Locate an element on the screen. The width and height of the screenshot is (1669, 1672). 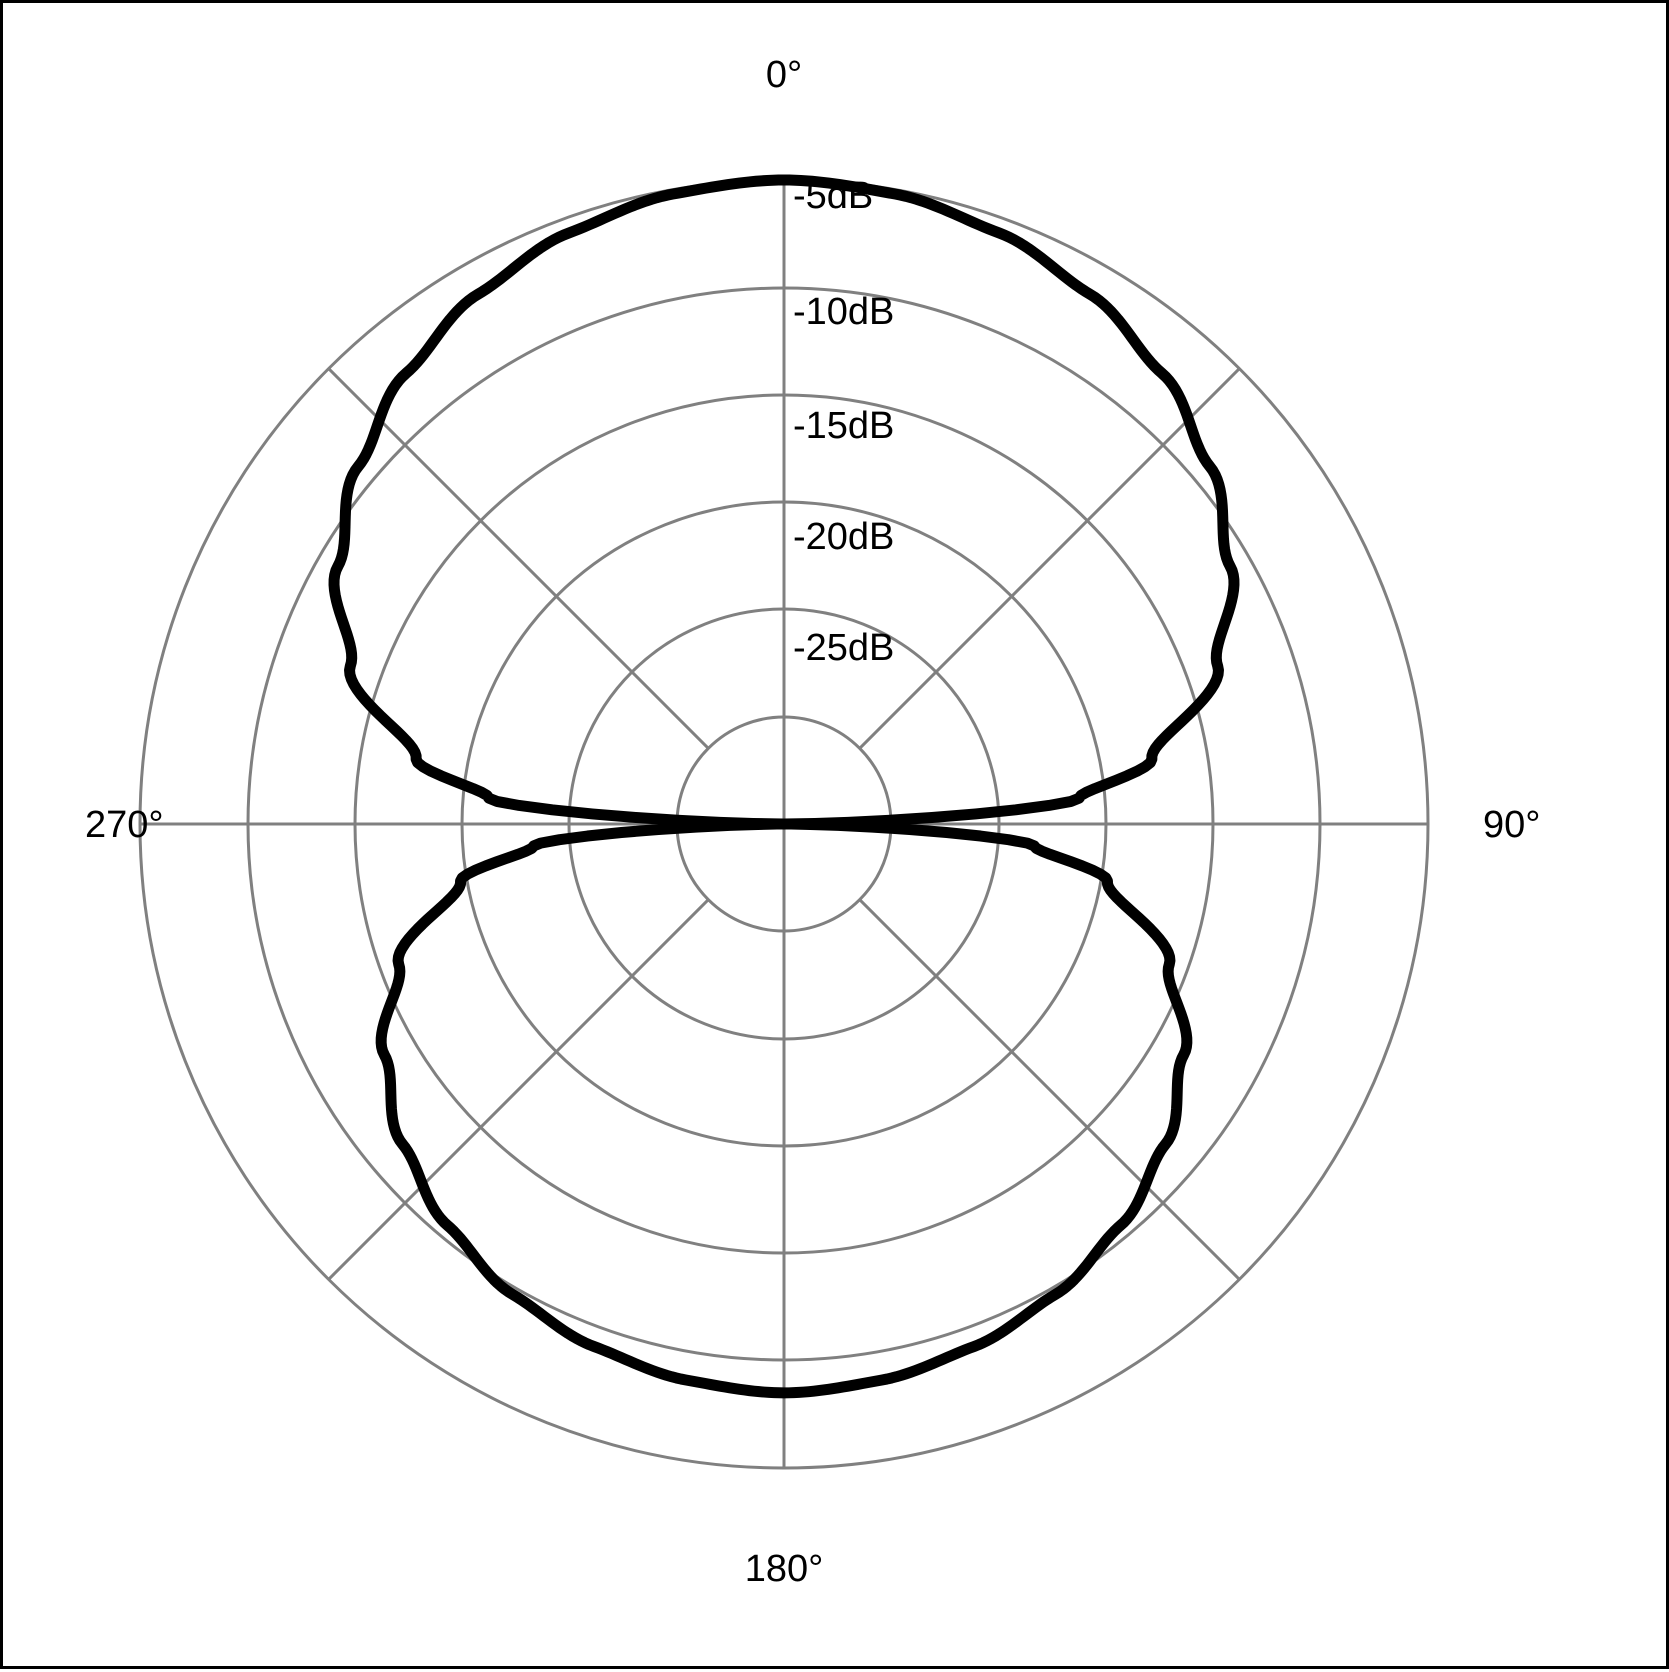
radial-label-minus-5db: -5dB is located at coordinates (833, 196).